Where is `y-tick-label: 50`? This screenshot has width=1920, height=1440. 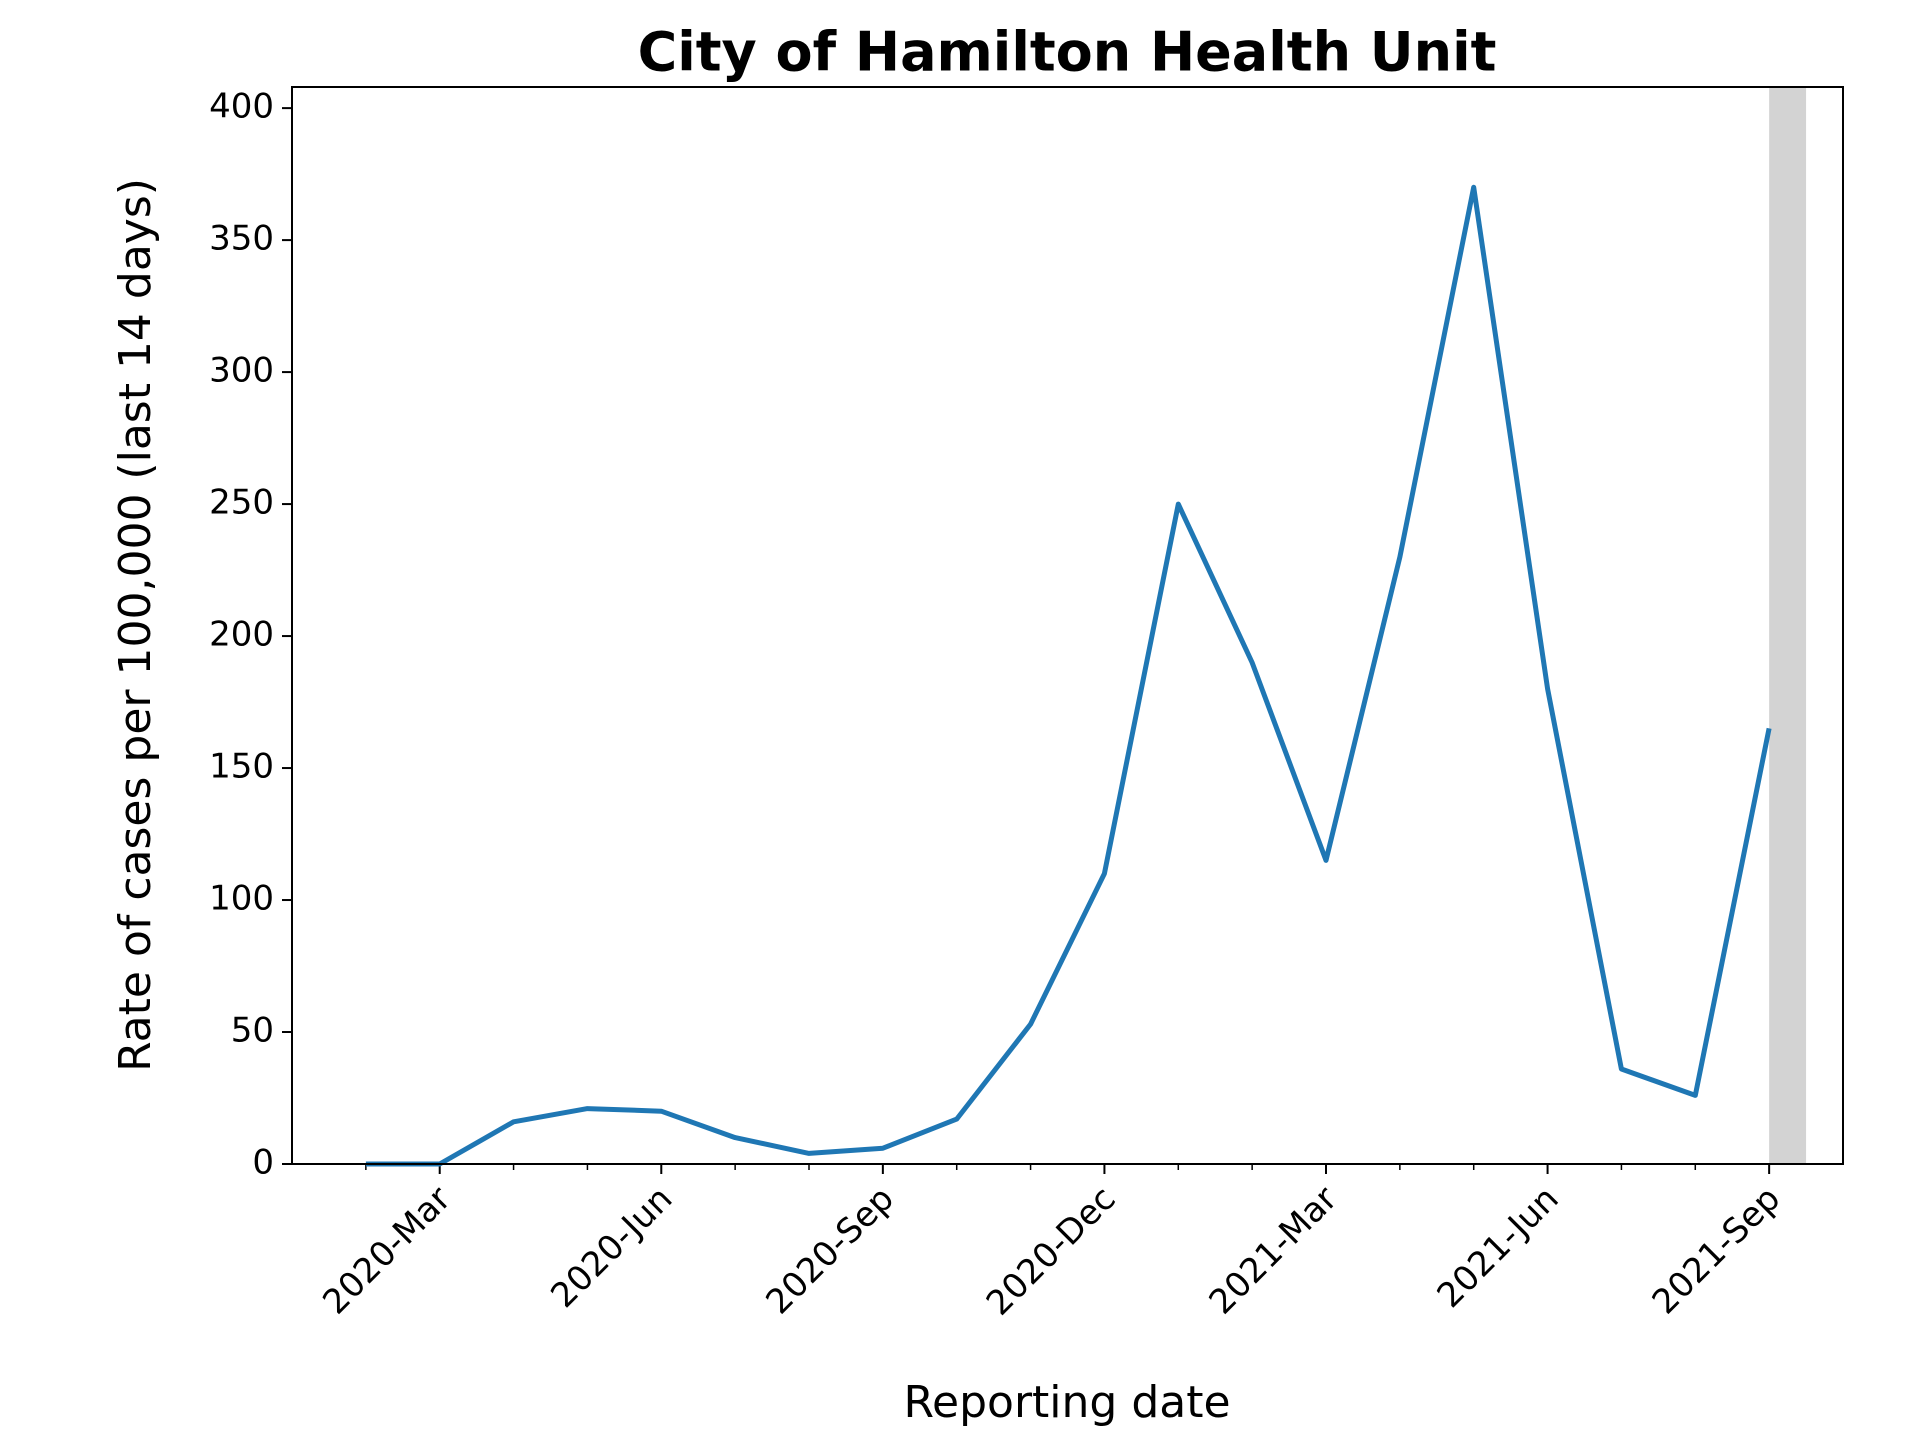 y-tick-label: 50 is located at coordinates (252, 1031).